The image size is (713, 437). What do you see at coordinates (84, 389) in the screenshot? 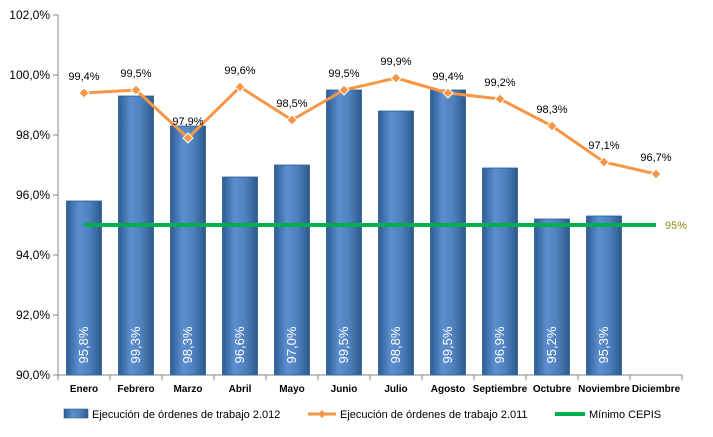
I see `x-tick-label: Enero` at bounding box center [84, 389].